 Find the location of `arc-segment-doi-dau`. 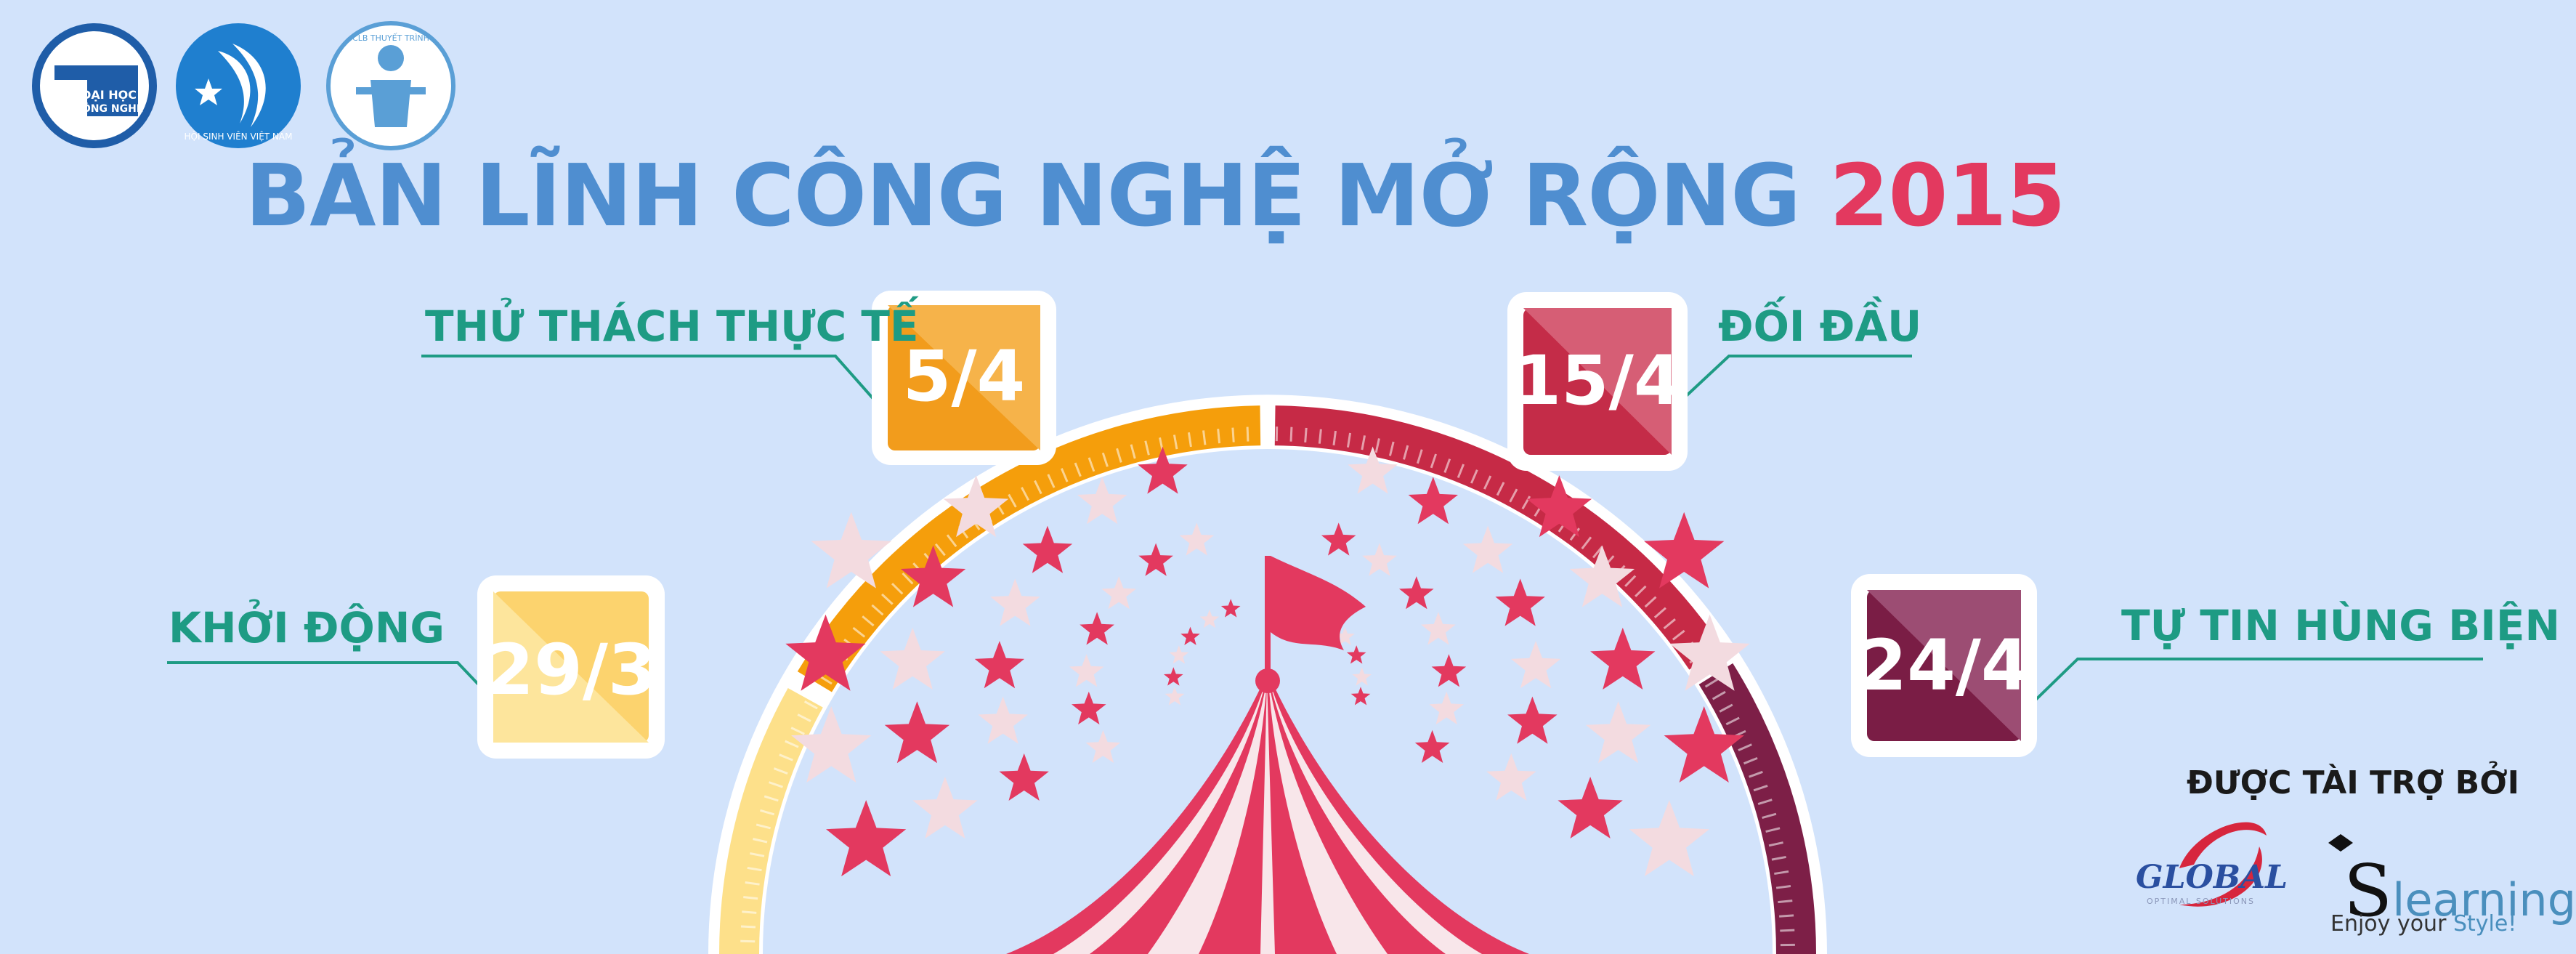

arc-segment-doi-dau is located at coordinates (1498, 537).